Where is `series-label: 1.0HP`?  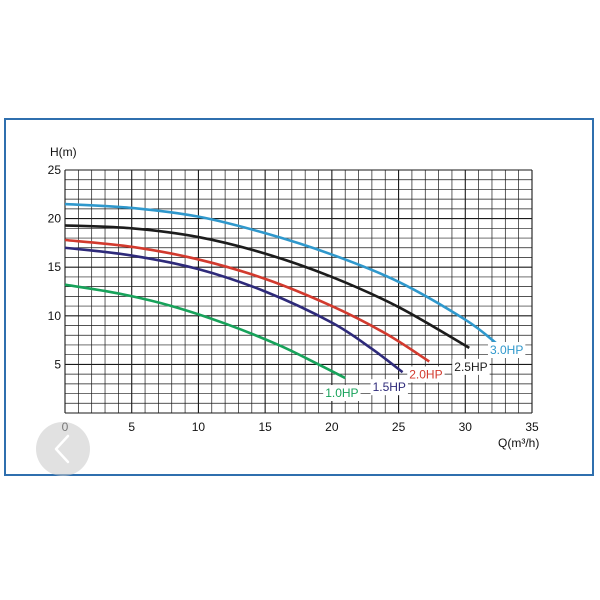
series-label: 1.0HP is located at coordinates (342, 393).